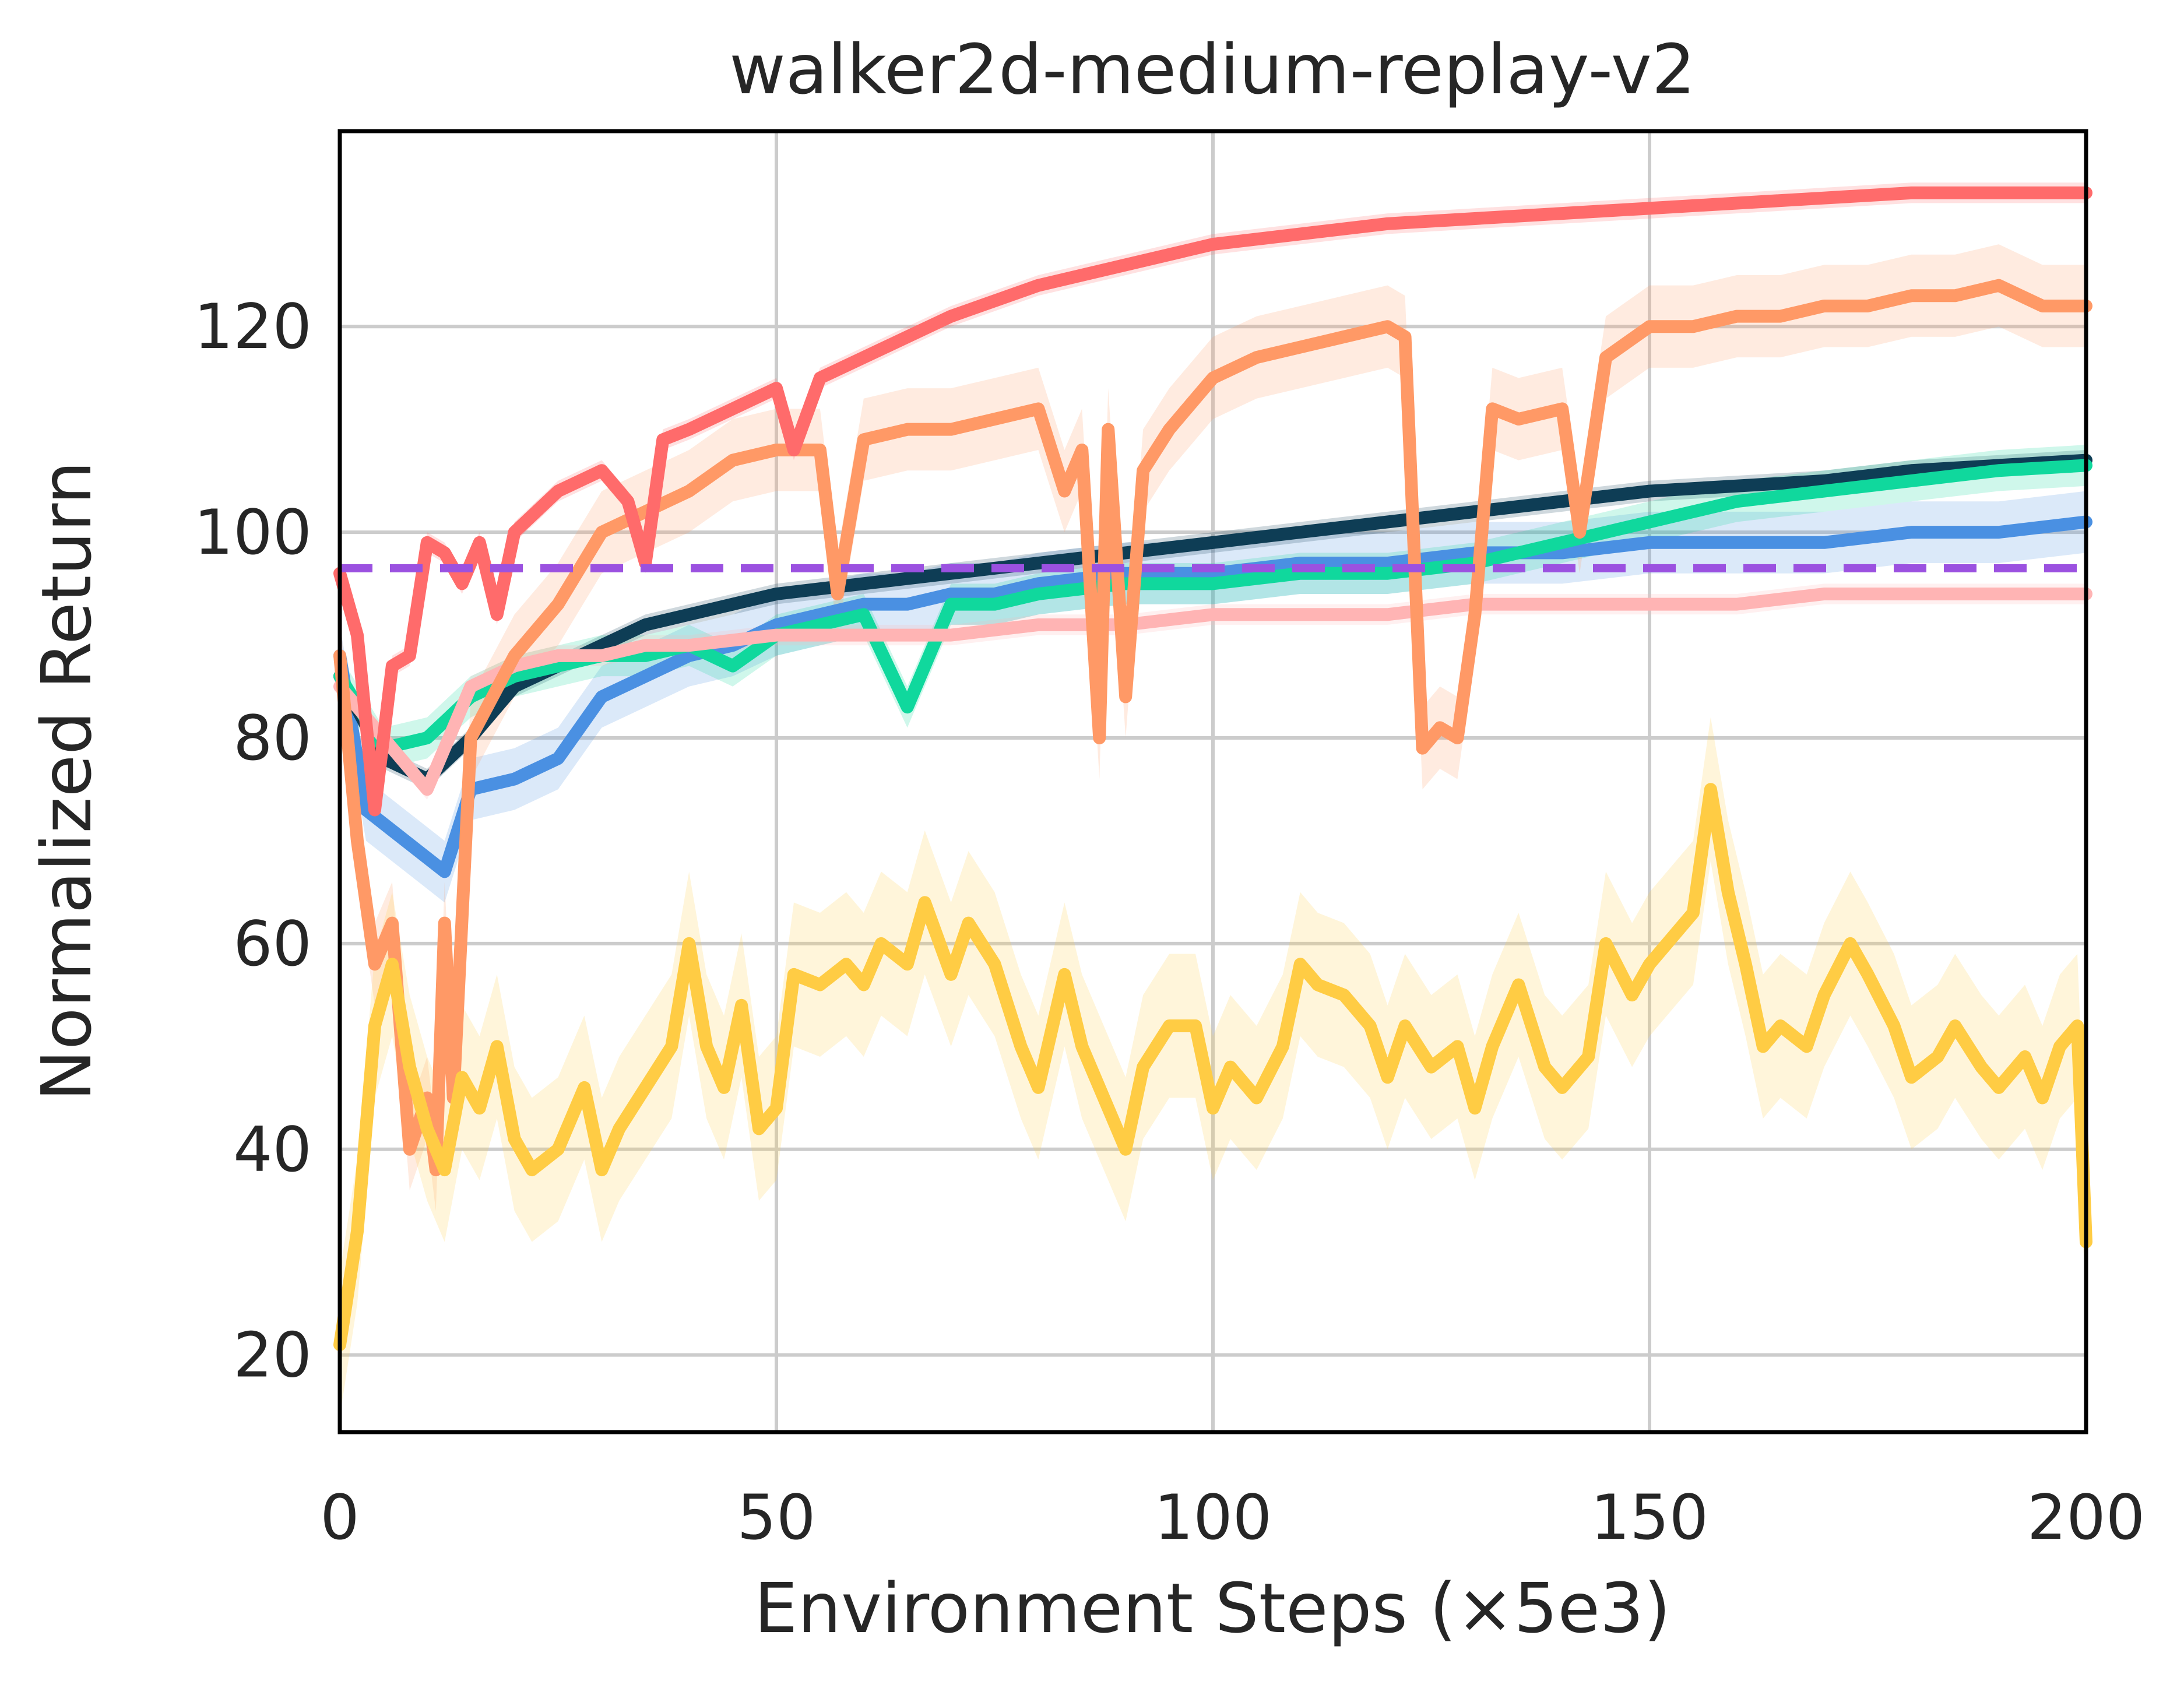 The width and height of the screenshot is (2184, 1688). I want to click on y-tick-label: 120, so click(253, 327).